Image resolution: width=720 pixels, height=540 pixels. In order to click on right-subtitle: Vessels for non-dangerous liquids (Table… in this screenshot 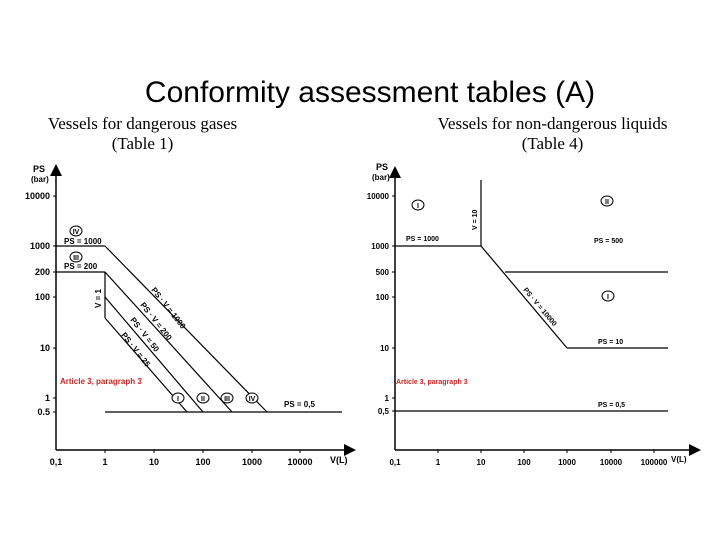, I will do `click(552, 134)`.